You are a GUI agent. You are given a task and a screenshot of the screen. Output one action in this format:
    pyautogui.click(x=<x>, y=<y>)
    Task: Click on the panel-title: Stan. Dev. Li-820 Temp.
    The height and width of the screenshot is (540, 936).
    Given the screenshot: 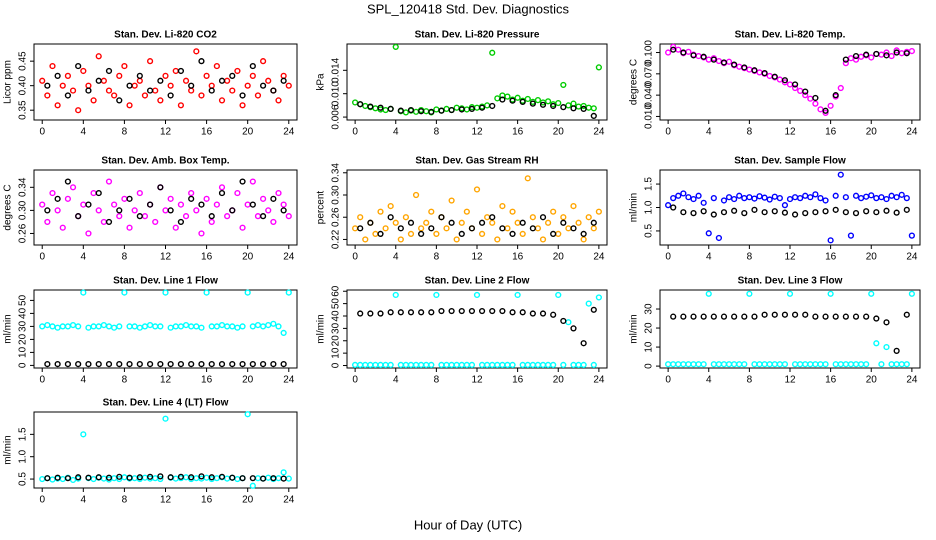 What is the action you would take?
    pyautogui.click(x=790, y=35)
    